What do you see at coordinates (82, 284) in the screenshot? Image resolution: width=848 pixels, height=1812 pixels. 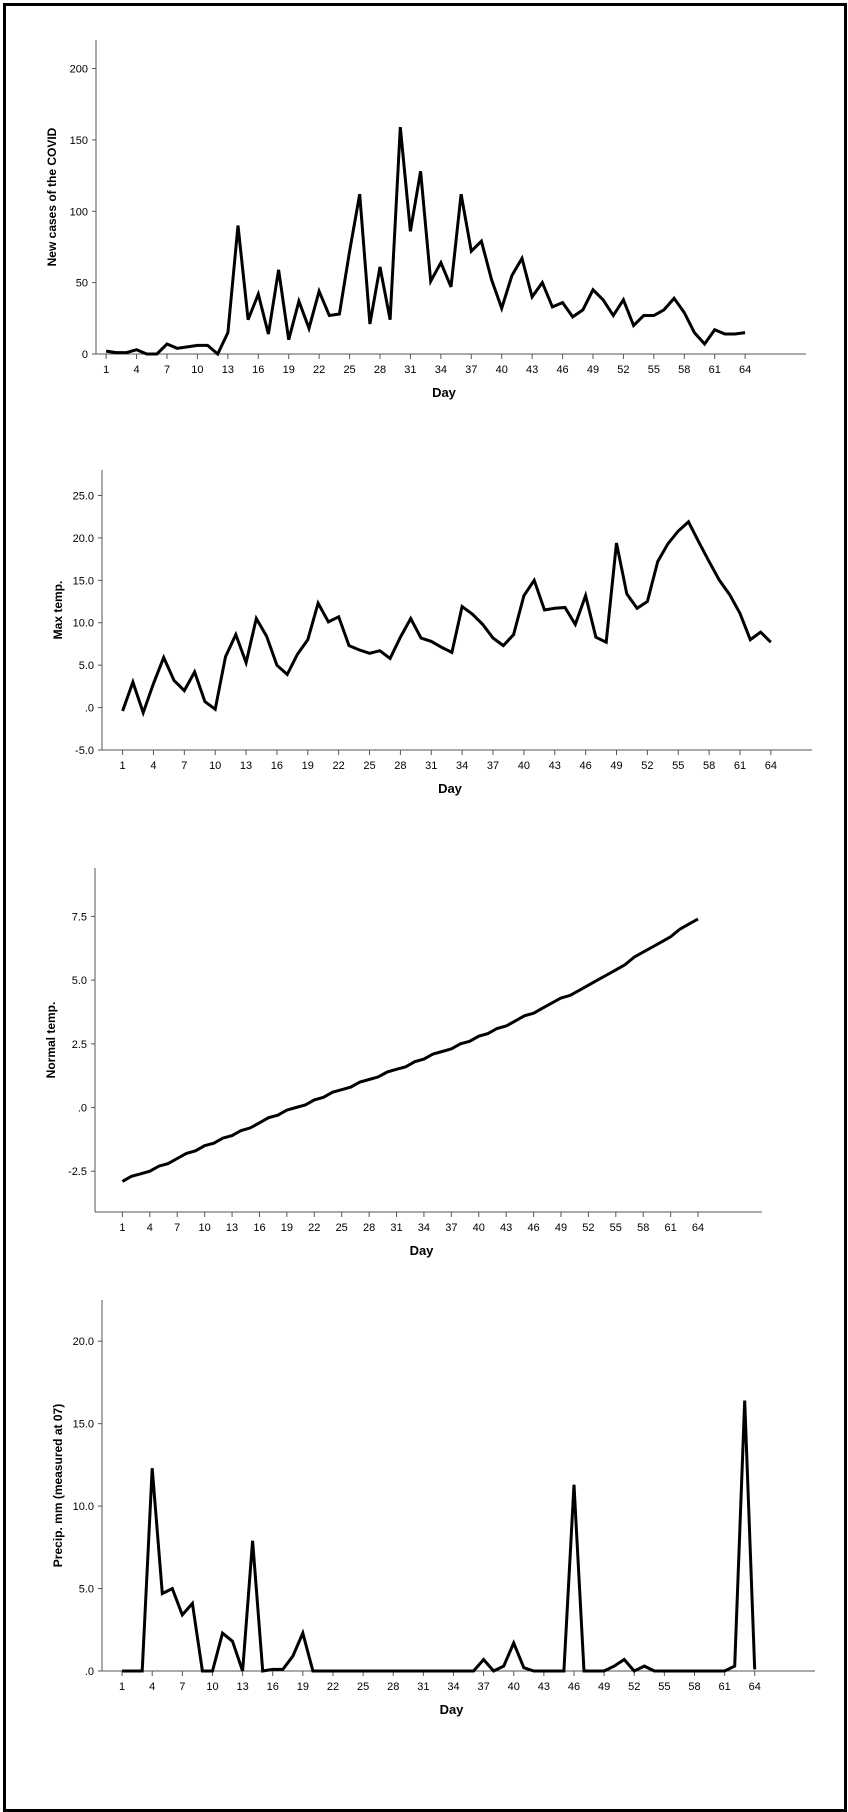 I see `y-tick-label: 50` at bounding box center [82, 284].